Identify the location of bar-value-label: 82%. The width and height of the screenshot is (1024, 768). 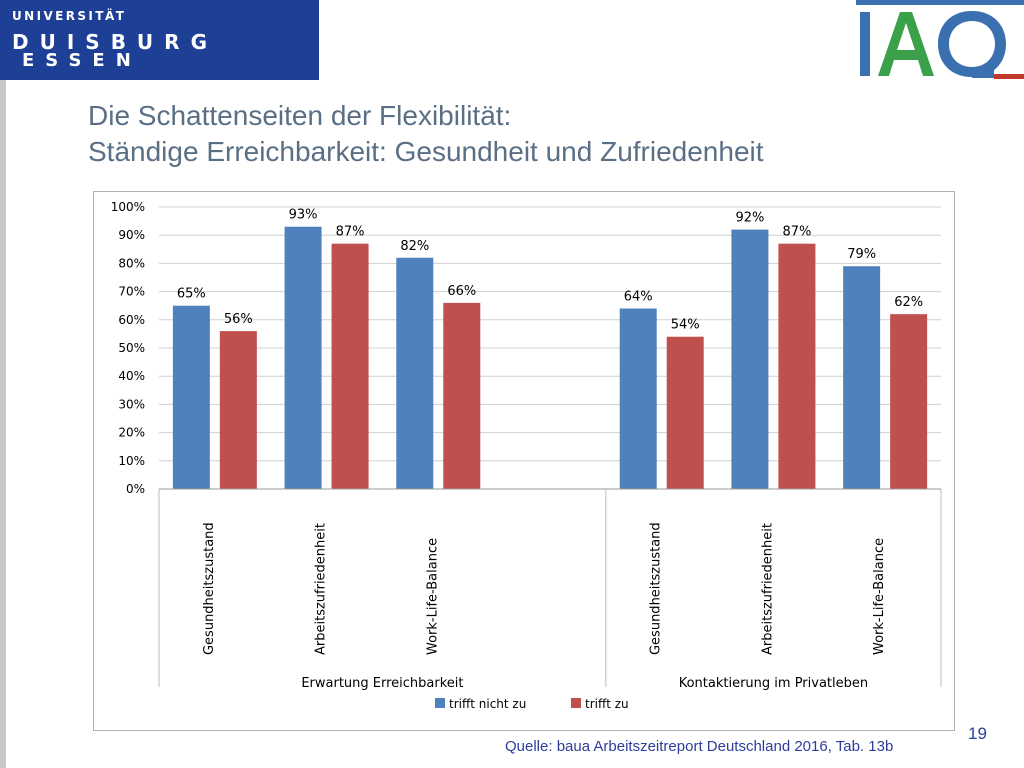
(414, 246).